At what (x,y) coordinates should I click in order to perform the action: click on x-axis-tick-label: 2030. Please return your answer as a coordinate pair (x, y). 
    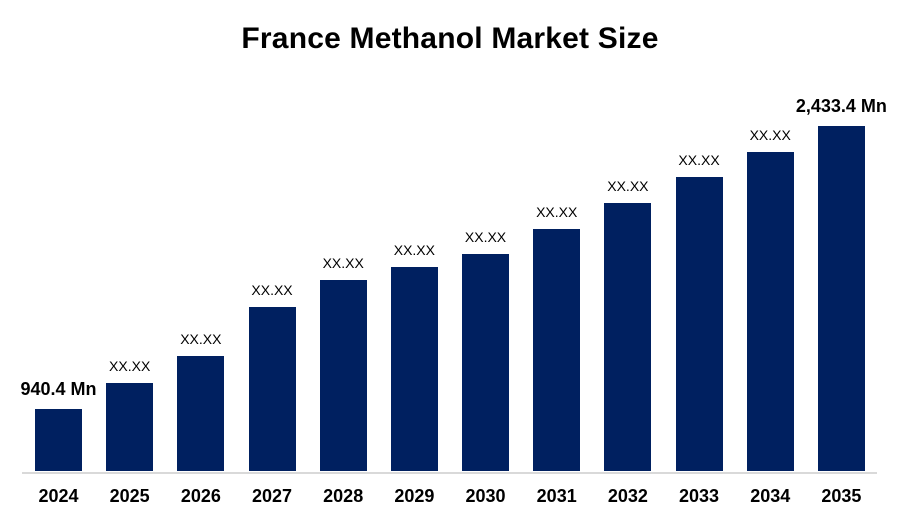
    Looking at the image, I should click on (485, 496).